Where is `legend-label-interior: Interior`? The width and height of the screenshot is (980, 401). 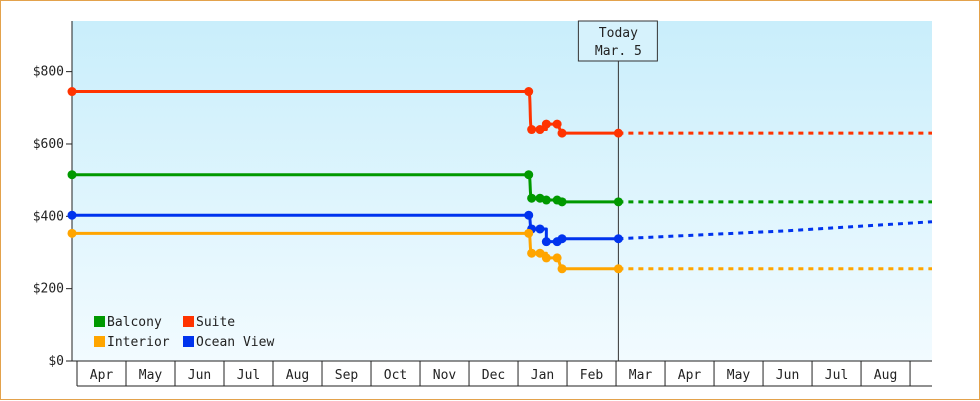 legend-label-interior: Interior is located at coordinates (138, 342).